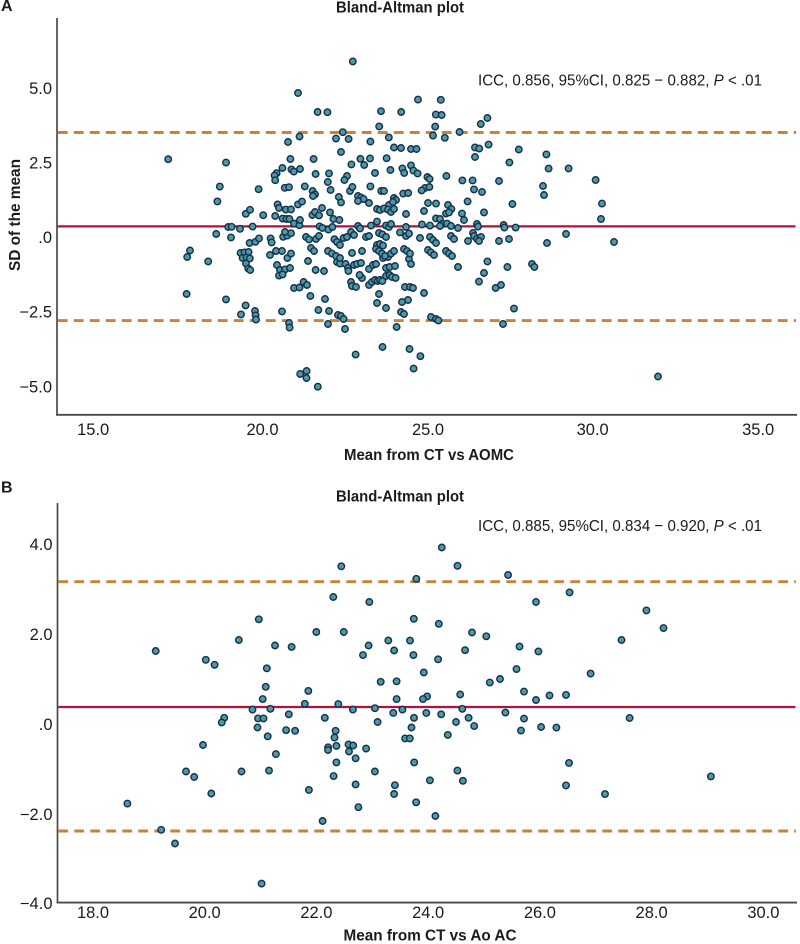  What do you see at coordinates (41, 635) in the screenshot?
I see `svg-text: 2.0` at bounding box center [41, 635].